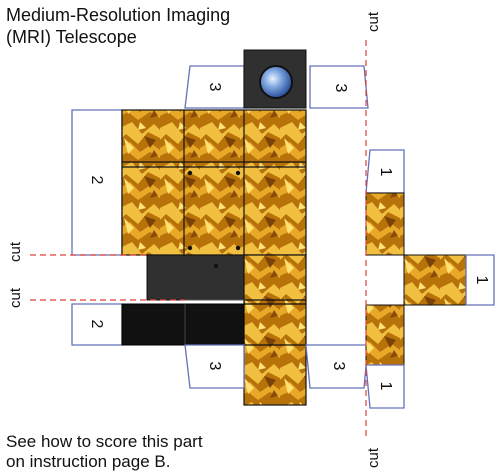 This screenshot has width=496, height=476. I want to click on cut-label-left-upper: cut, so click(15, 251).